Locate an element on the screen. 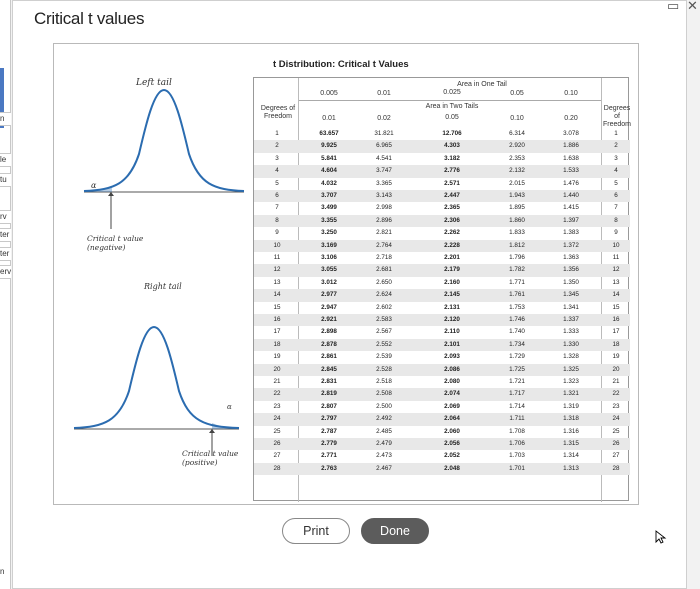  left-tail-graph is located at coordinates (164, 158).